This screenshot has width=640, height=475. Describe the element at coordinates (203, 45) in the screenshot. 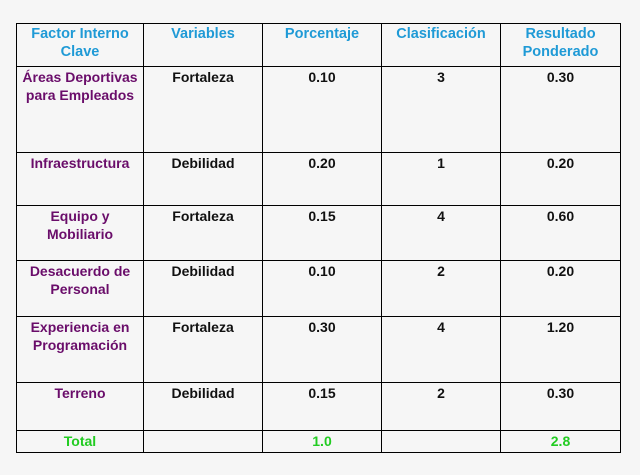

I see `header-variables: Variables` at that location.